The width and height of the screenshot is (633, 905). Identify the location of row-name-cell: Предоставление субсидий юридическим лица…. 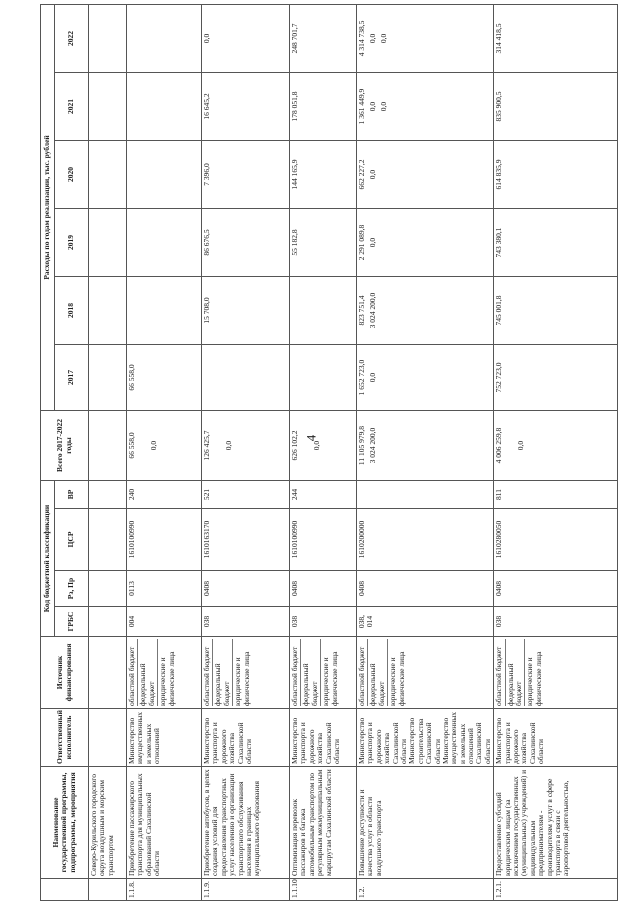
(555, 822).